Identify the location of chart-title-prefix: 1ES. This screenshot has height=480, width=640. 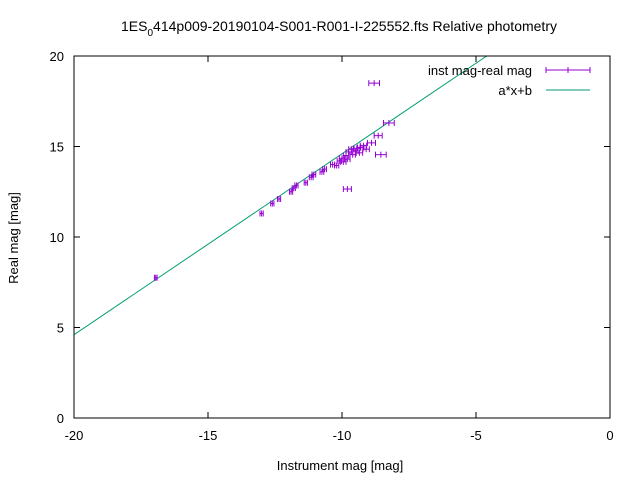
(134, 26).